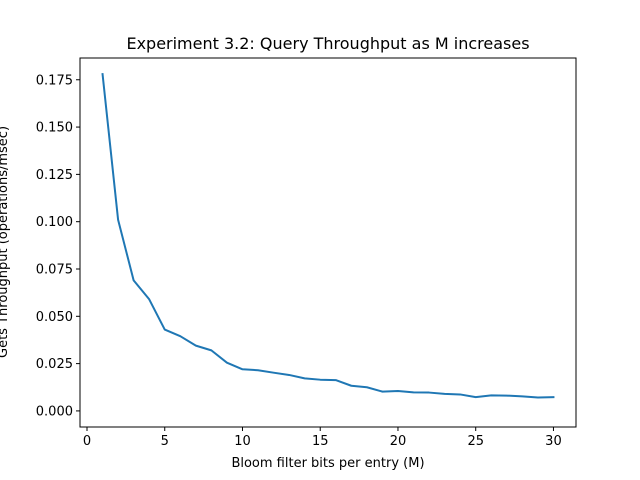  What do you see at coordinates (398, 441) in the screenshot?
I see `x-tick-label: 20` at bounding box center [398, 441].